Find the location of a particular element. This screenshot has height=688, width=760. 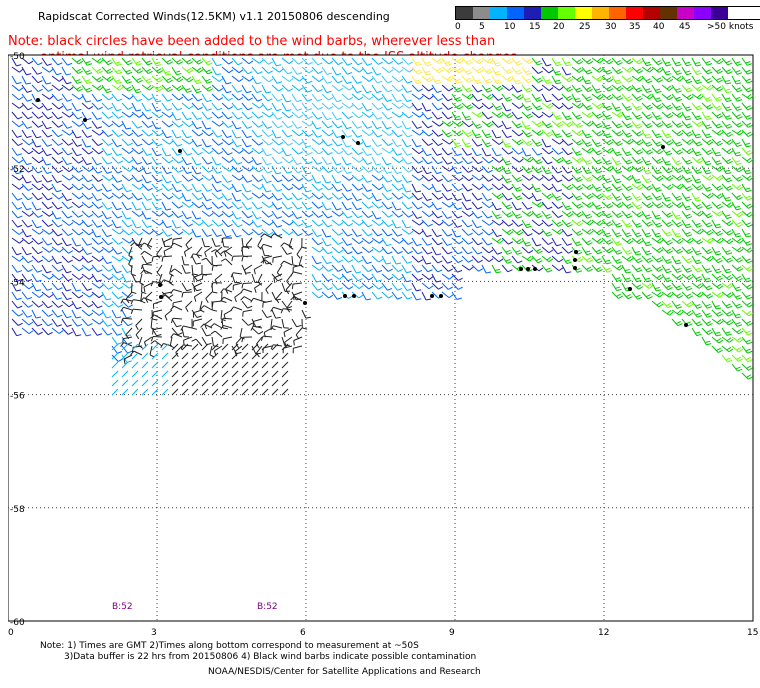

legend-label: 25 is located at coordinates (585, 27).